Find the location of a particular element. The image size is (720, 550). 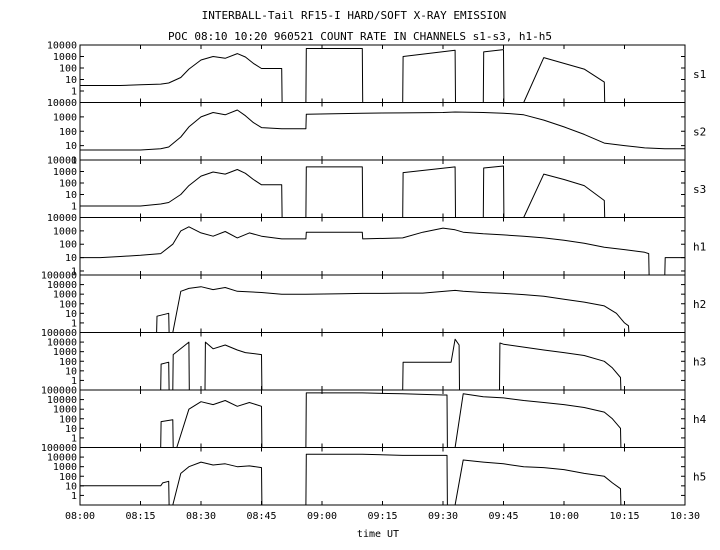

panel-h1: 1 10 100 1000 10000 h1 is located at coordinates (376, 245).